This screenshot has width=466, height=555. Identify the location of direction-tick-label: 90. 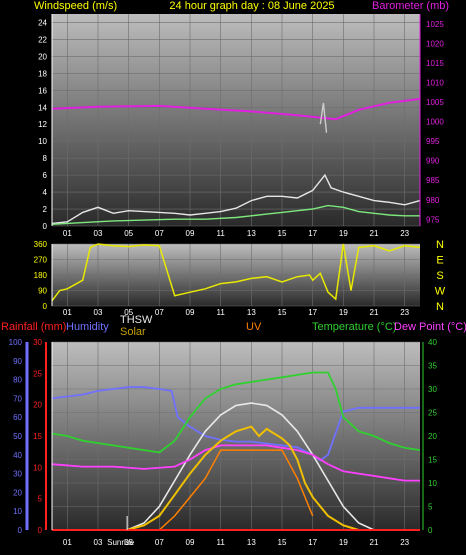
(42, 291).